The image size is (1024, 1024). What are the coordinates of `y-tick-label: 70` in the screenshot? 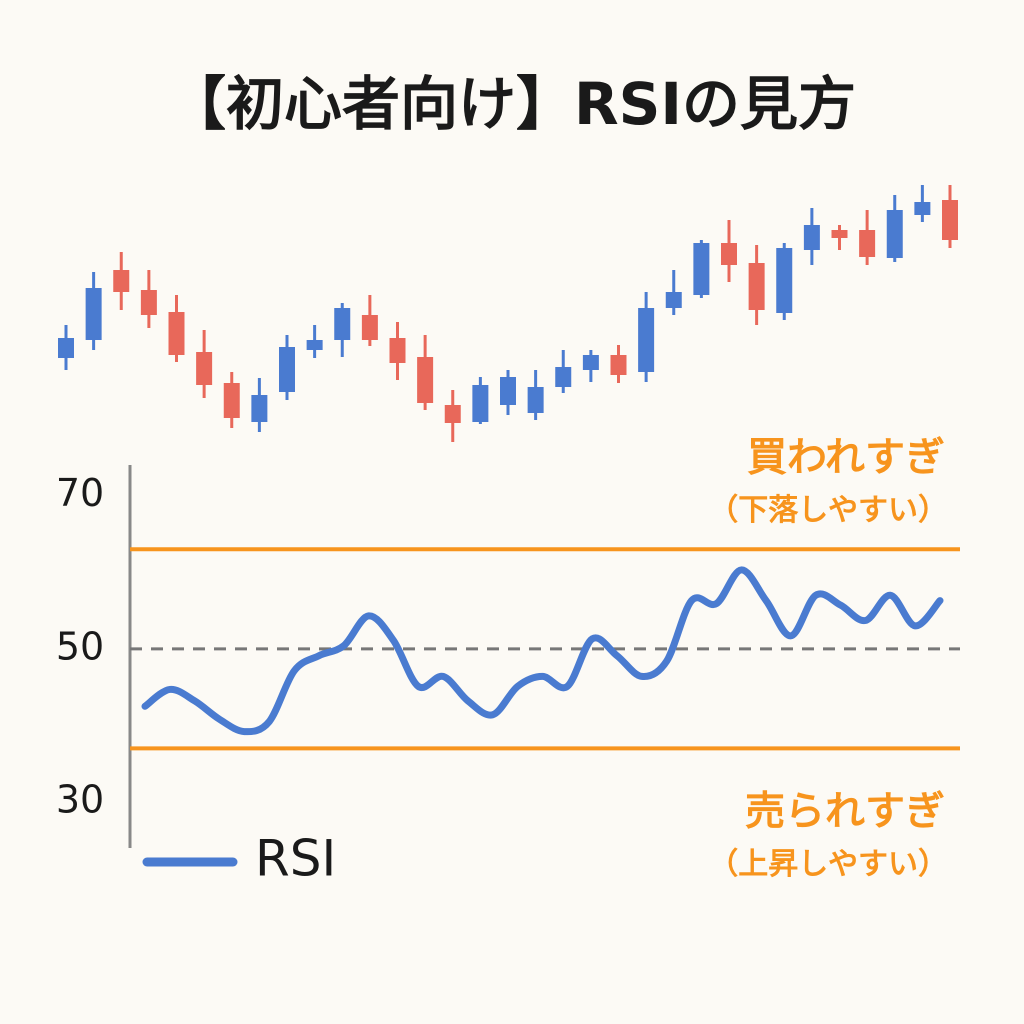 It's located at (80, 493).